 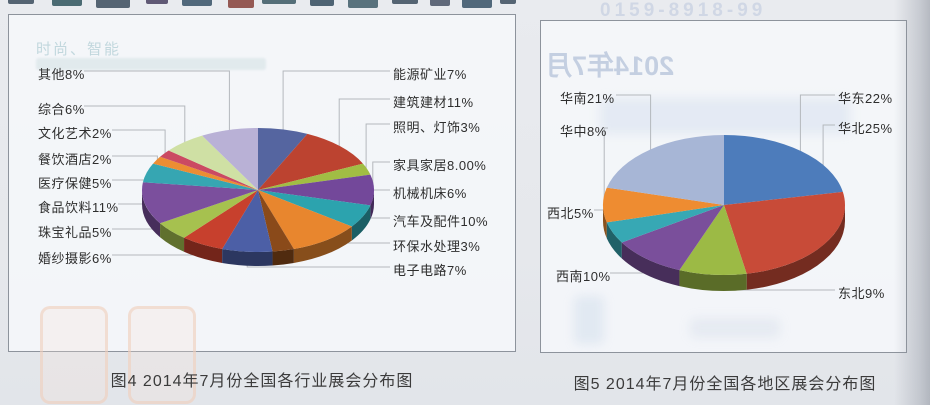 I want to click on fig5-pie-slice-西南, so click(x=672, y=238).